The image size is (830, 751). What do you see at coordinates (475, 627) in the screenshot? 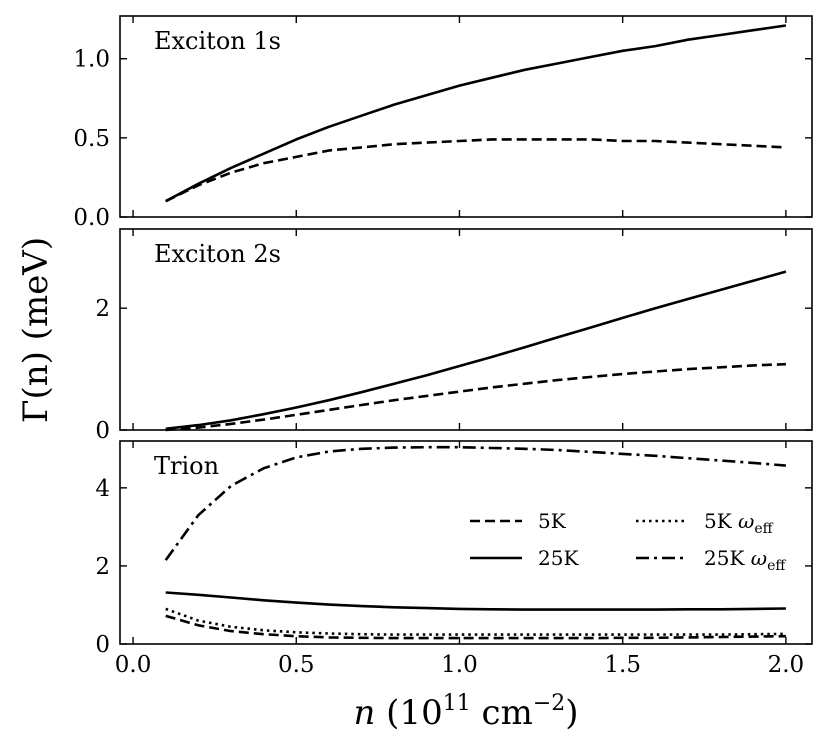
I see `series-trion-dashed` at bounding box center [475, 627].